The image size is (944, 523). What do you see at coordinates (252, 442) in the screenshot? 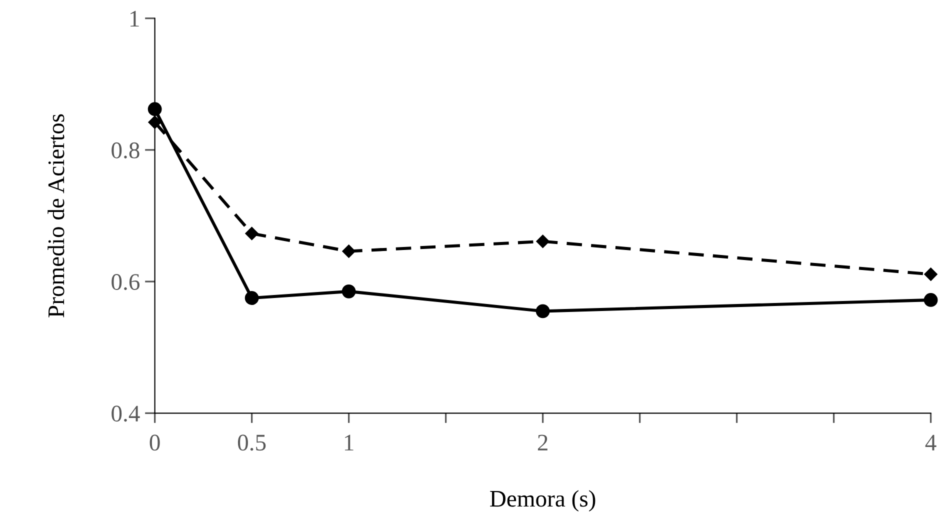
I see `x-tick-label: 0.5` at bounding box center [252, 442].